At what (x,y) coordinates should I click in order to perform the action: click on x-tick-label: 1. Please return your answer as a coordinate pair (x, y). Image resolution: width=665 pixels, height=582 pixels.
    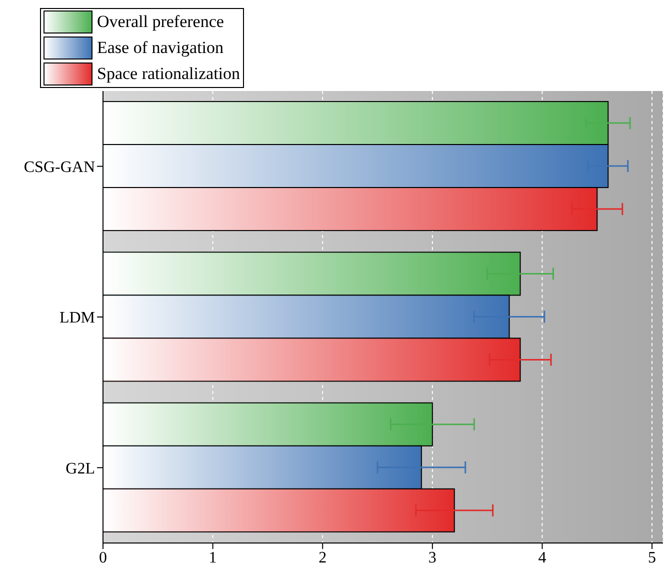
    Looking at the image, I should click on (212, 557).